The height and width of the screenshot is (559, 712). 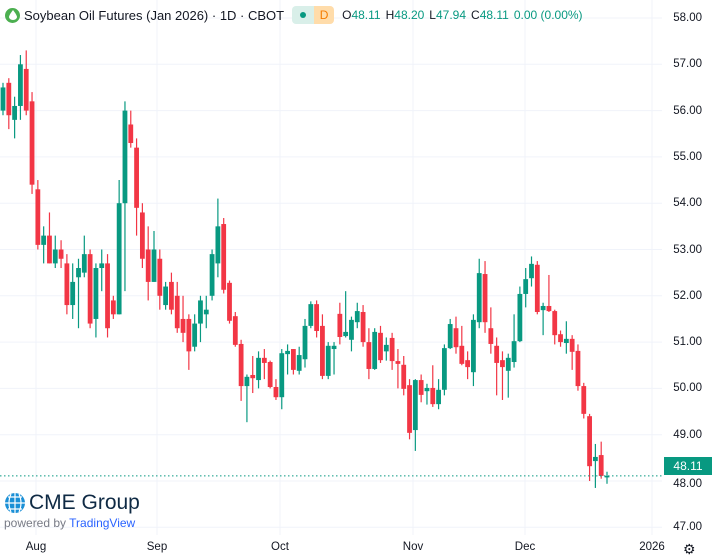 I want to click on powered-by-text: powered by, so click(x=35, y=523).